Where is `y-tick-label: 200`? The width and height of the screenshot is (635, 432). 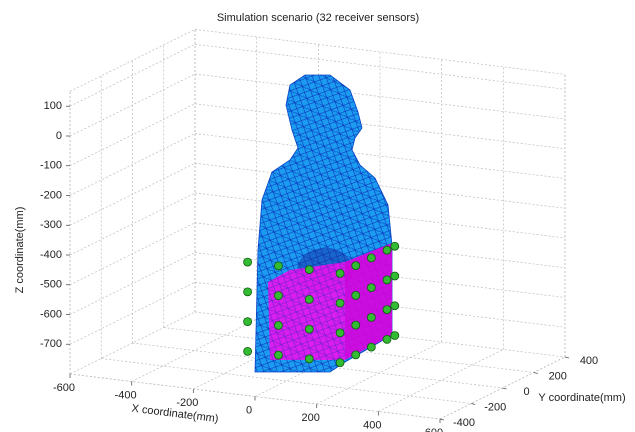 y-tick-label: 200 is located at coordinates (558, 376).